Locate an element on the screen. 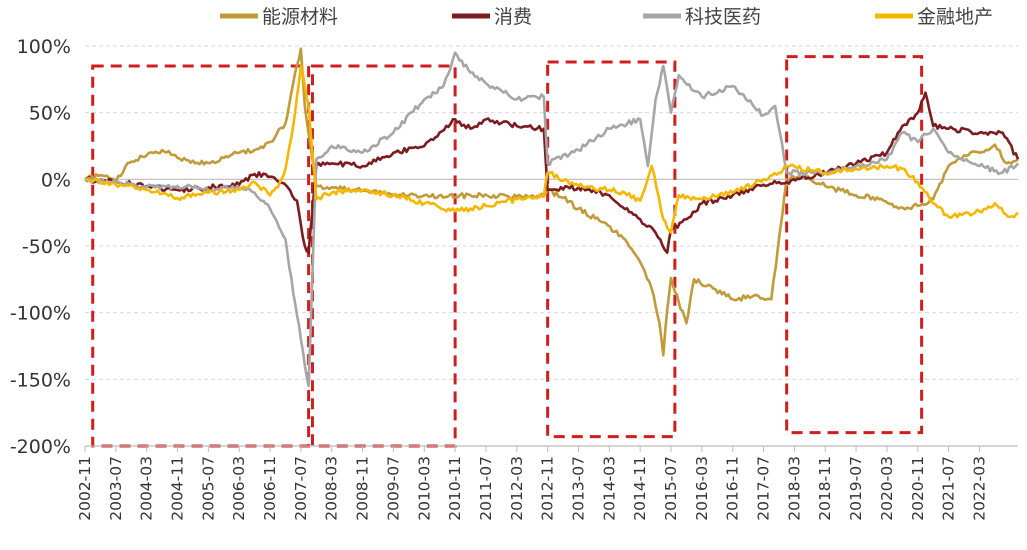 Image resolution: width=1027 pixels, height=550 pixels. legend-label-3: 科技医药 is located at coordinates (723, 17).